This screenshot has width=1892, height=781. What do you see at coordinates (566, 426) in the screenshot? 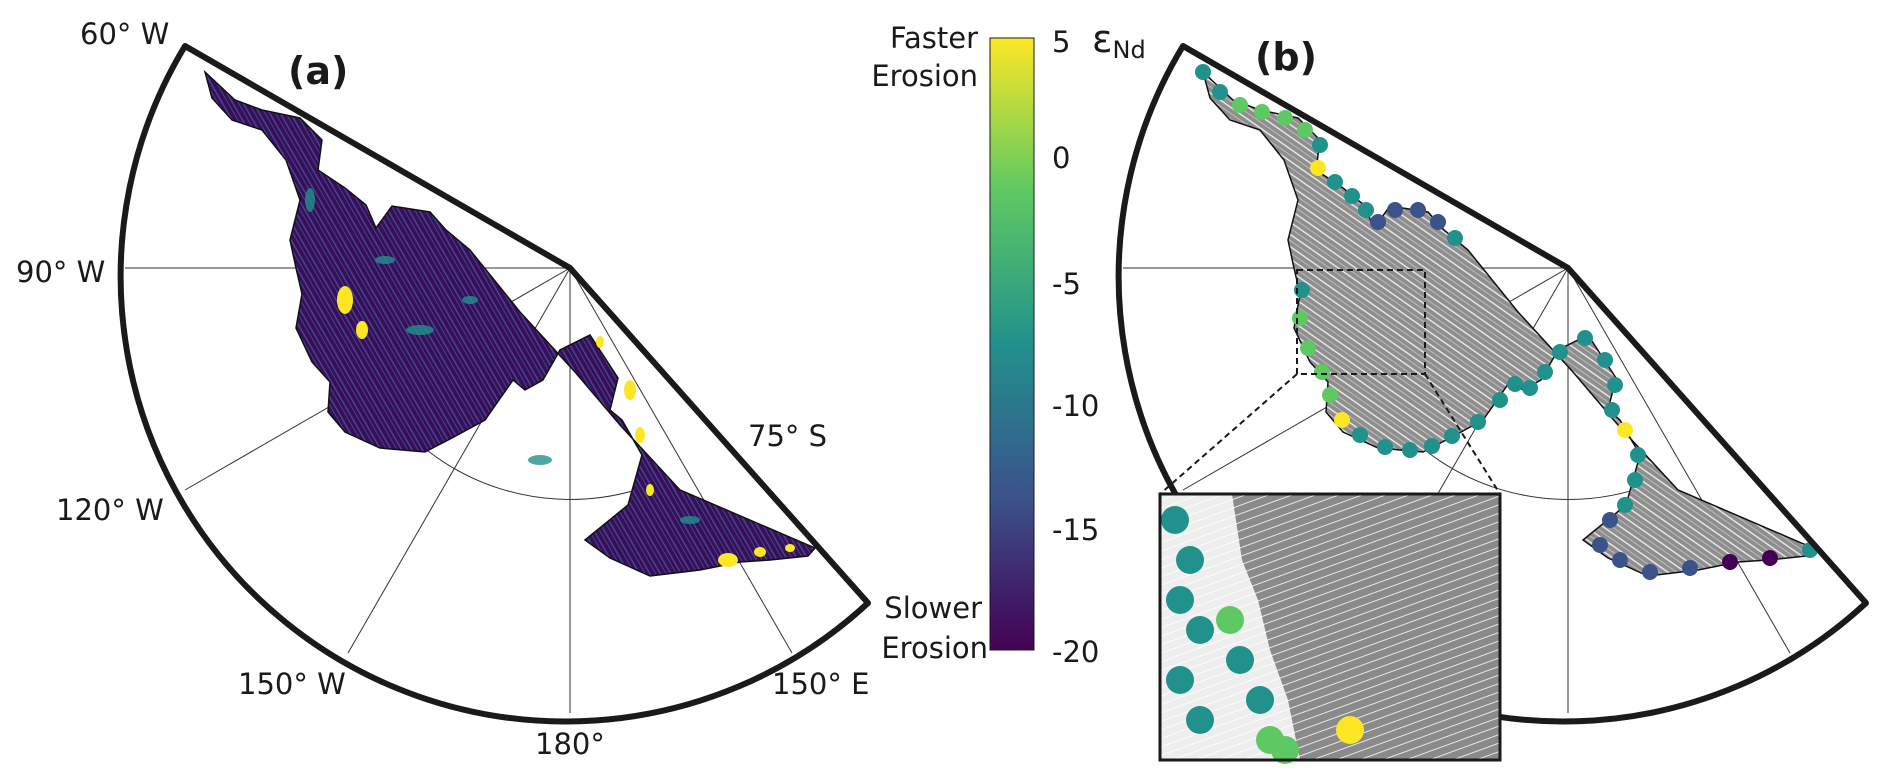
I see `fast-erosion-patches` at bounding box center [566, 426].